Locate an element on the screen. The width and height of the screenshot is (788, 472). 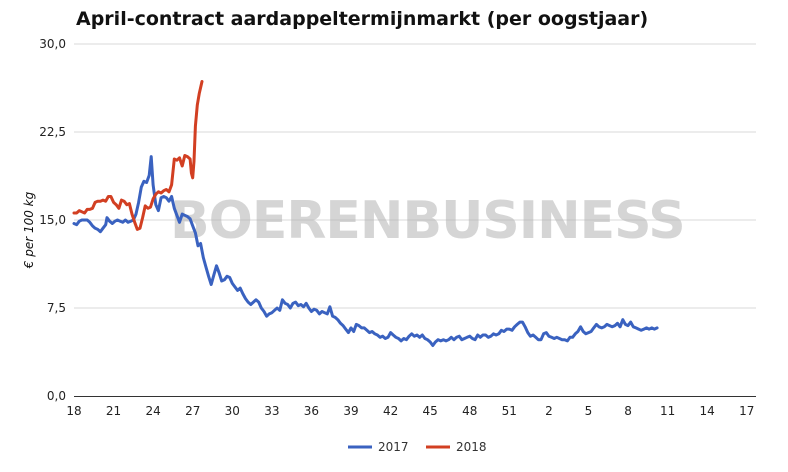
x-tick-label: 39 is located at coordinates (350, 411).